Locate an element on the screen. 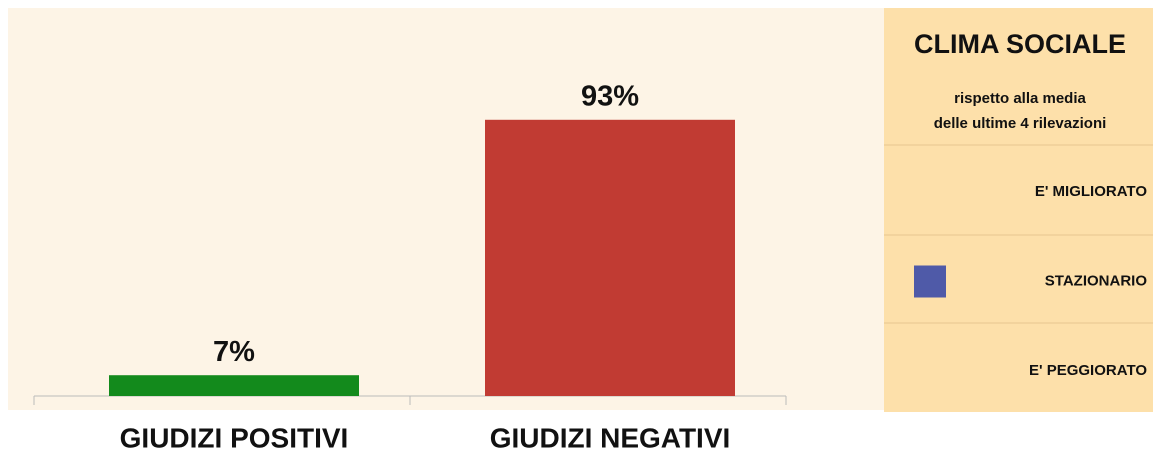 Image resolution: width=1153 pixels, height=459 pixels. panel-title: CLIMA SOCIALE is located at coordinates (1020, 44).